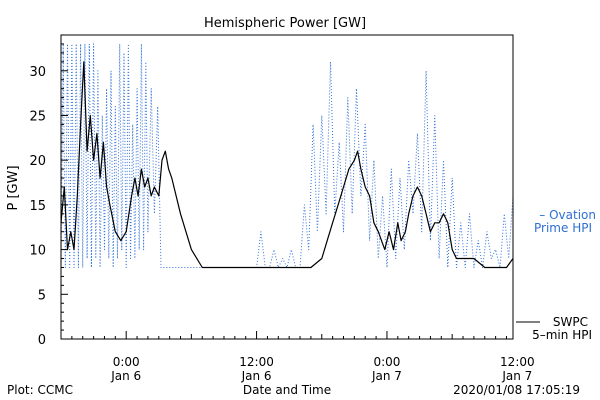 The image size is (600, 400). Describe the element at coordinates (567, 215) in the screenshot. I see `legend-ovation-label-line1: – Ovation` at that location.